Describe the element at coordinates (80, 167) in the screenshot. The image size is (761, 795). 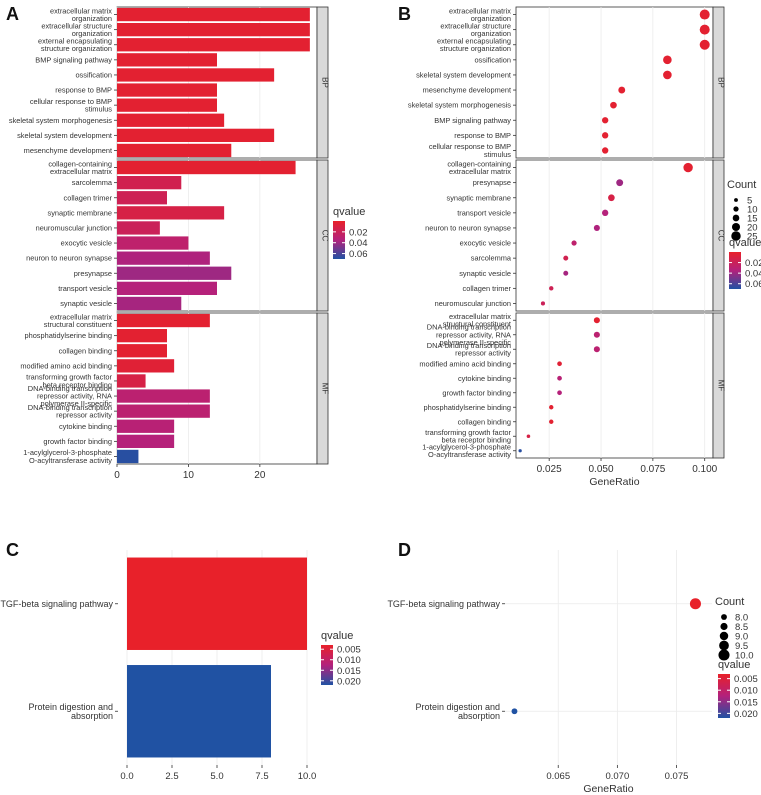
I see `term-label: collagen-containing extracellular matrix` at that location.